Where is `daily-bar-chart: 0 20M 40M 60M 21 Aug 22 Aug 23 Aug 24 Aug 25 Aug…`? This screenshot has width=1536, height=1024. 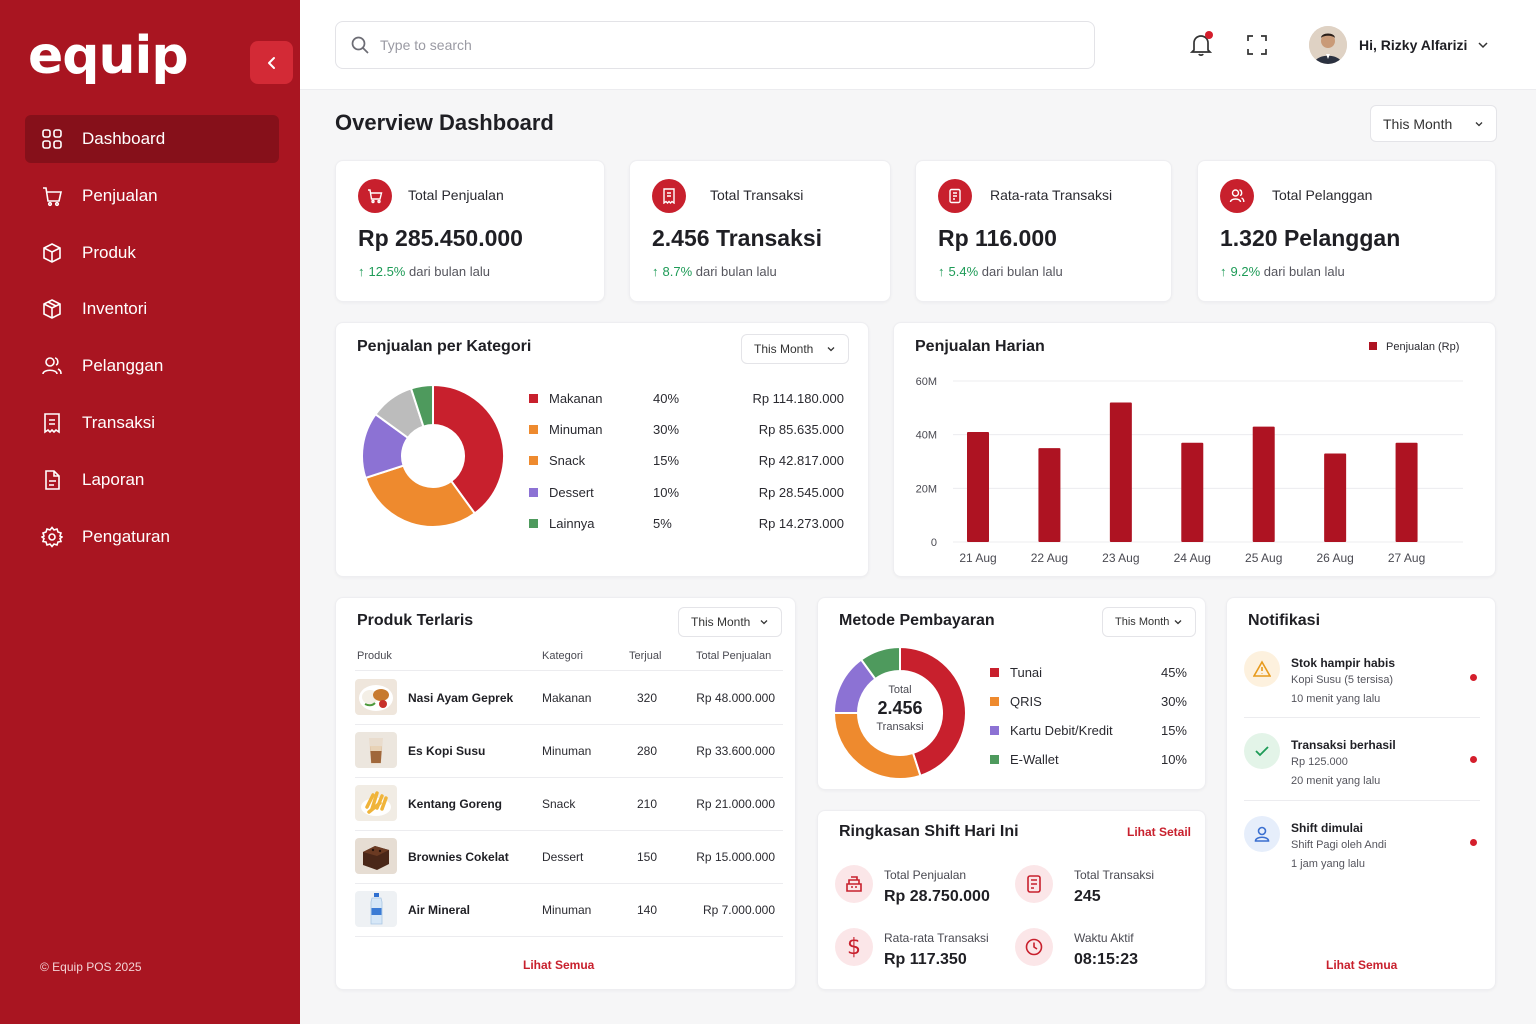 daily-bar-chart: 0 20M 40M 60M 21 Aug 22 Aug 23 Aug 24 Aug 25 Aug… is located at coordinates (1189, 453).